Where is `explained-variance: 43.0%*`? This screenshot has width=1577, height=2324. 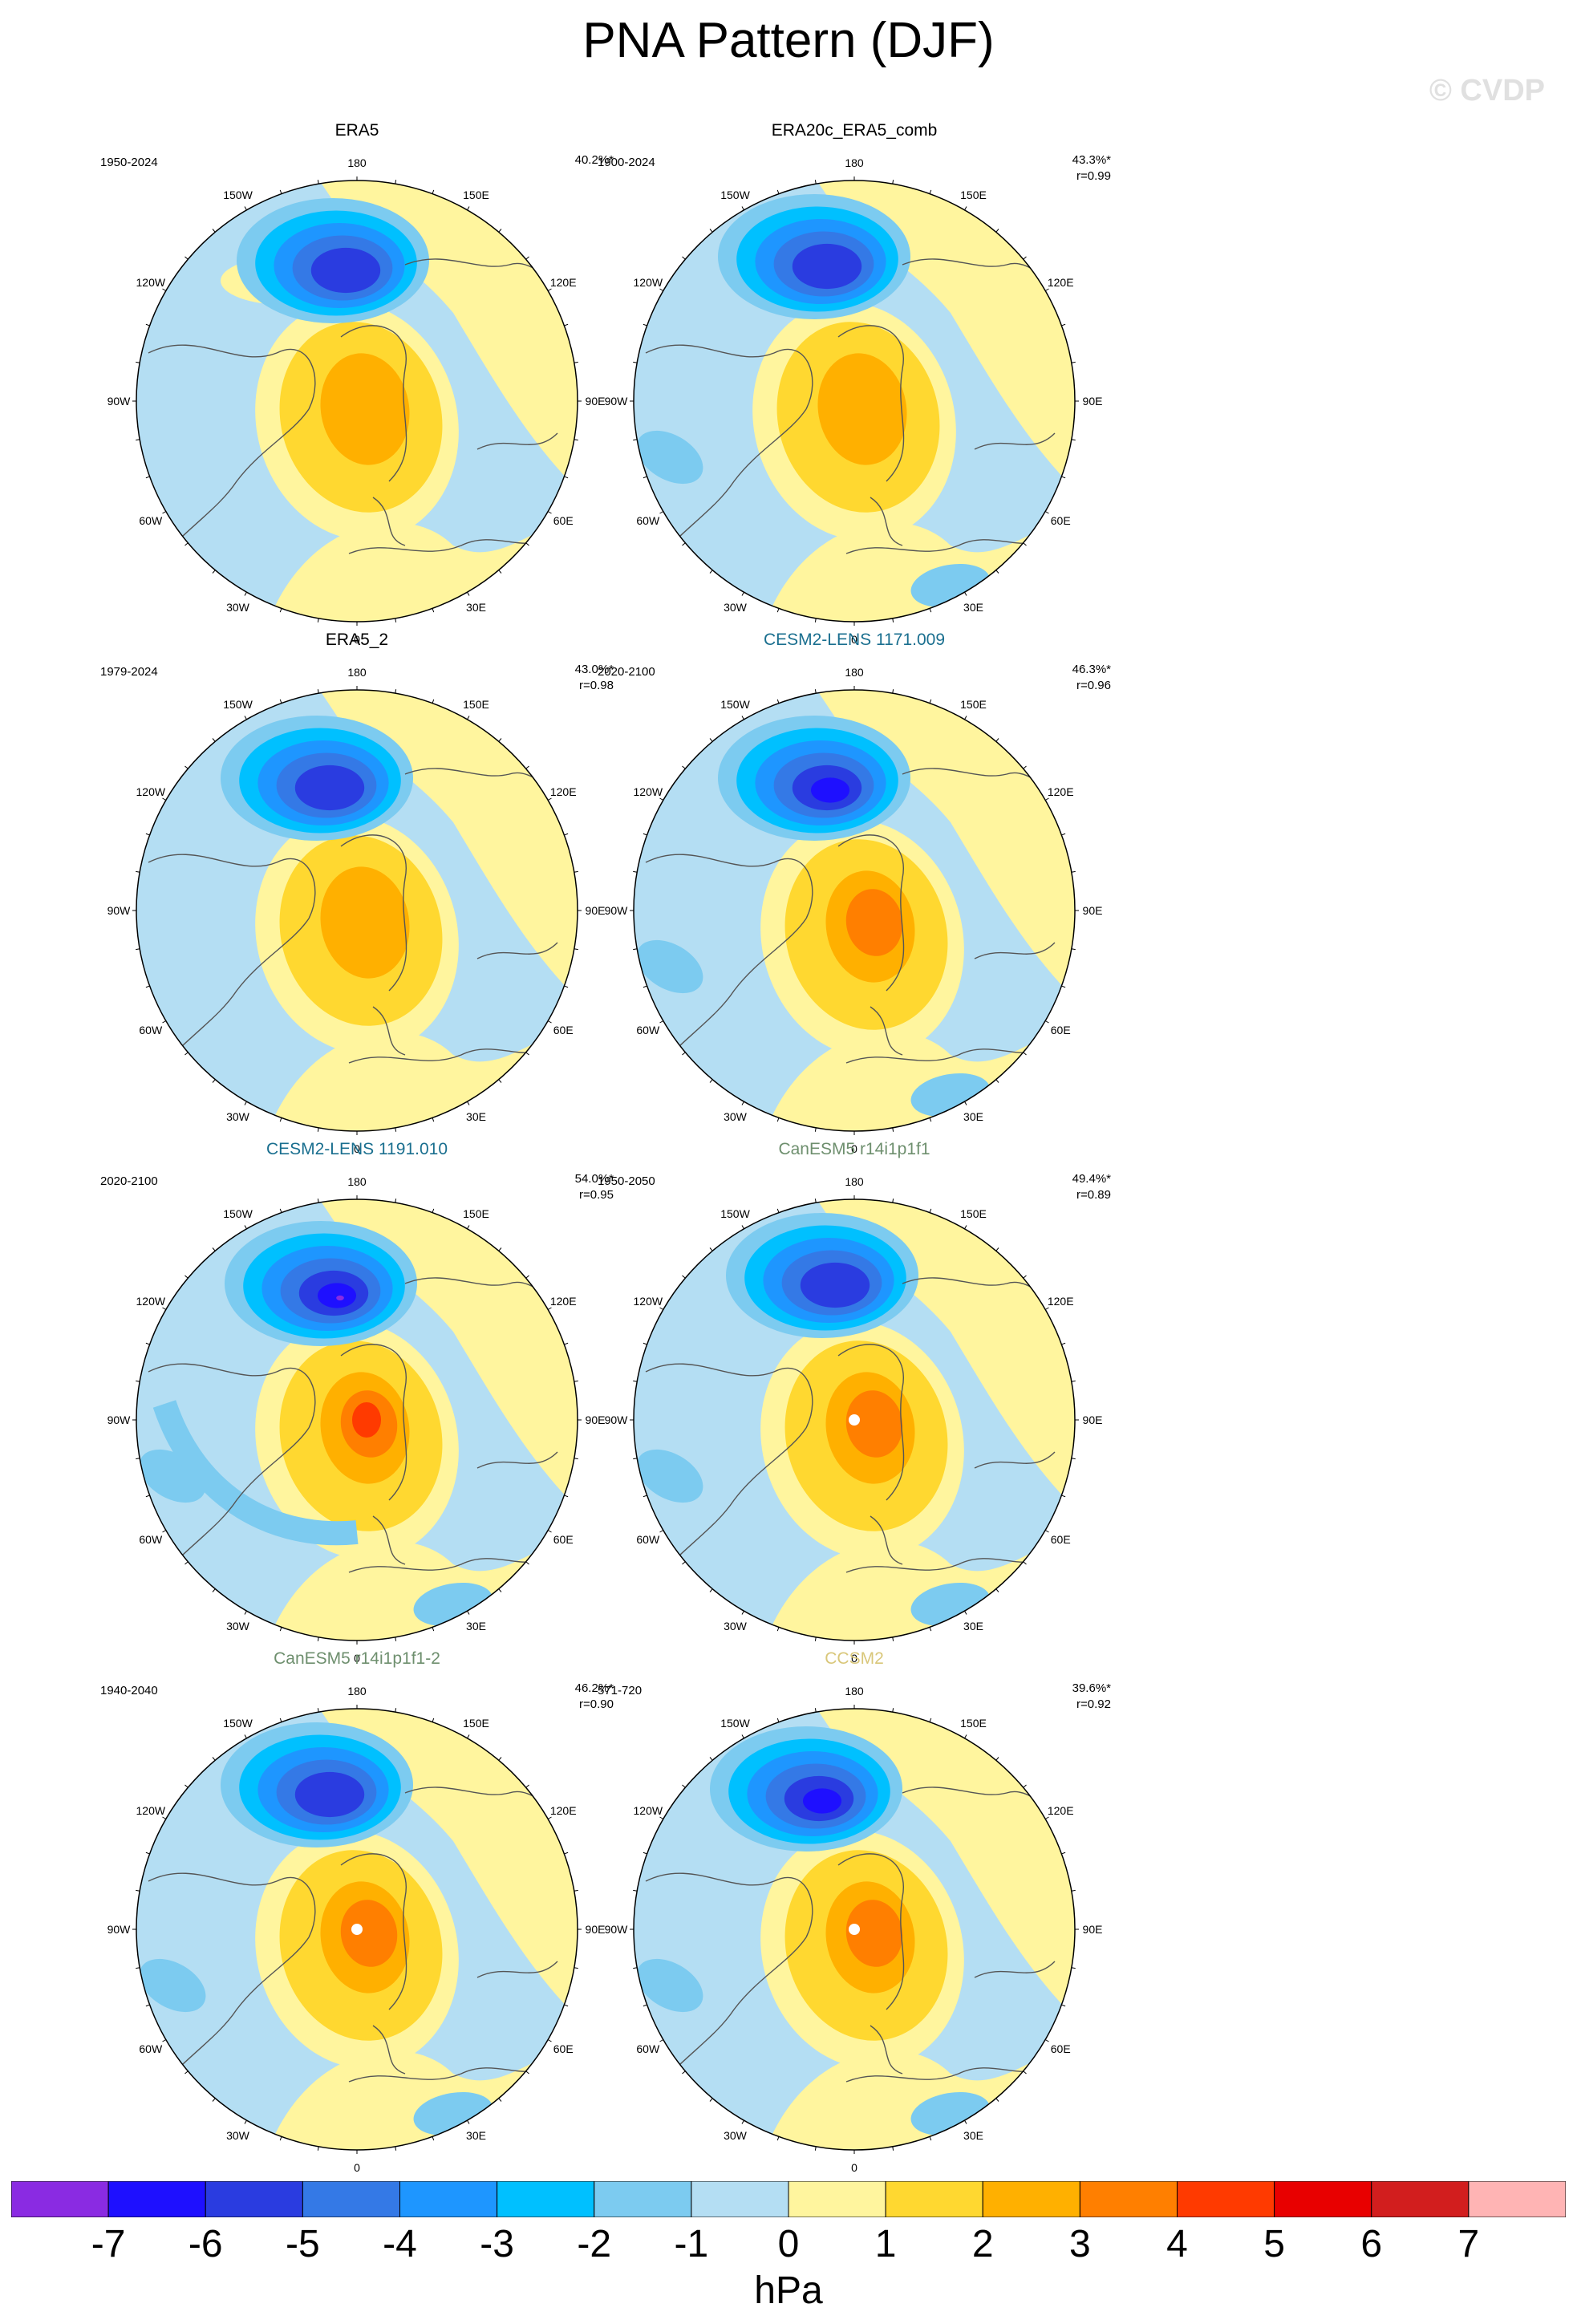
explained-variance: 43.0%* is located at coordinates (594, 669).